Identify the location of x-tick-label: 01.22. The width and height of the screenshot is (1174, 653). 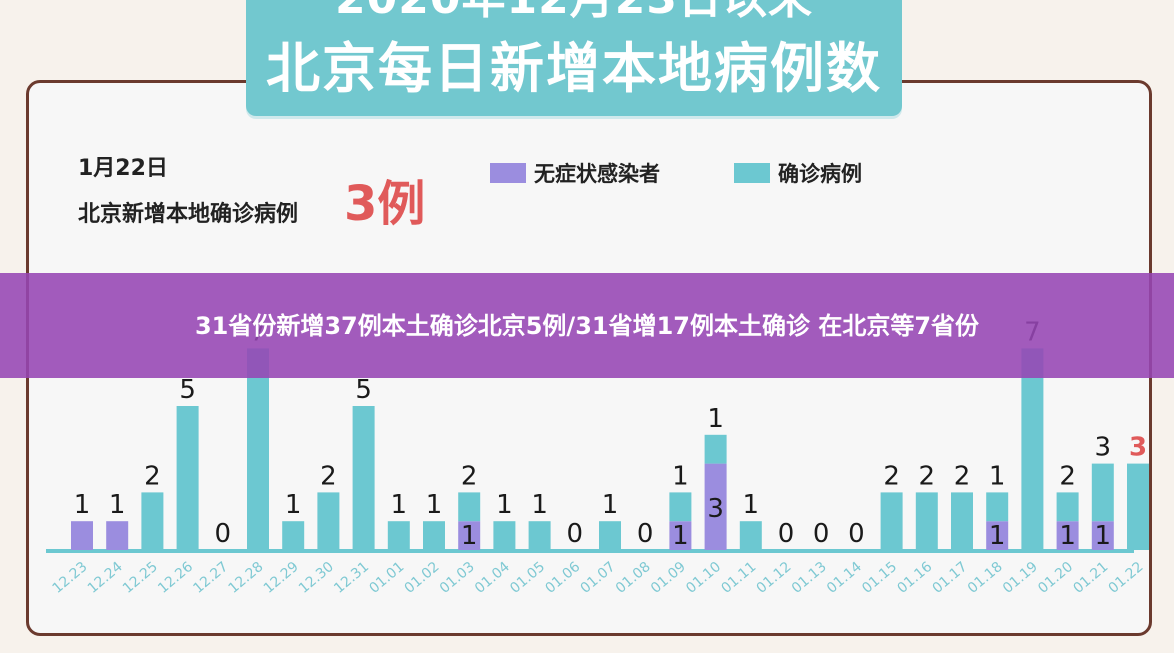
(1126, 578).